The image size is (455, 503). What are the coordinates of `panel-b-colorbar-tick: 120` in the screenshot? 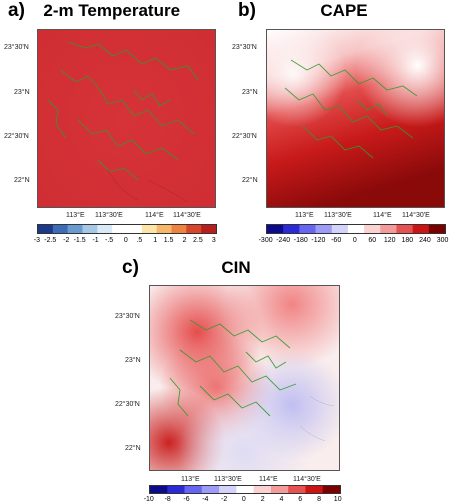 It's located at (389, 240).